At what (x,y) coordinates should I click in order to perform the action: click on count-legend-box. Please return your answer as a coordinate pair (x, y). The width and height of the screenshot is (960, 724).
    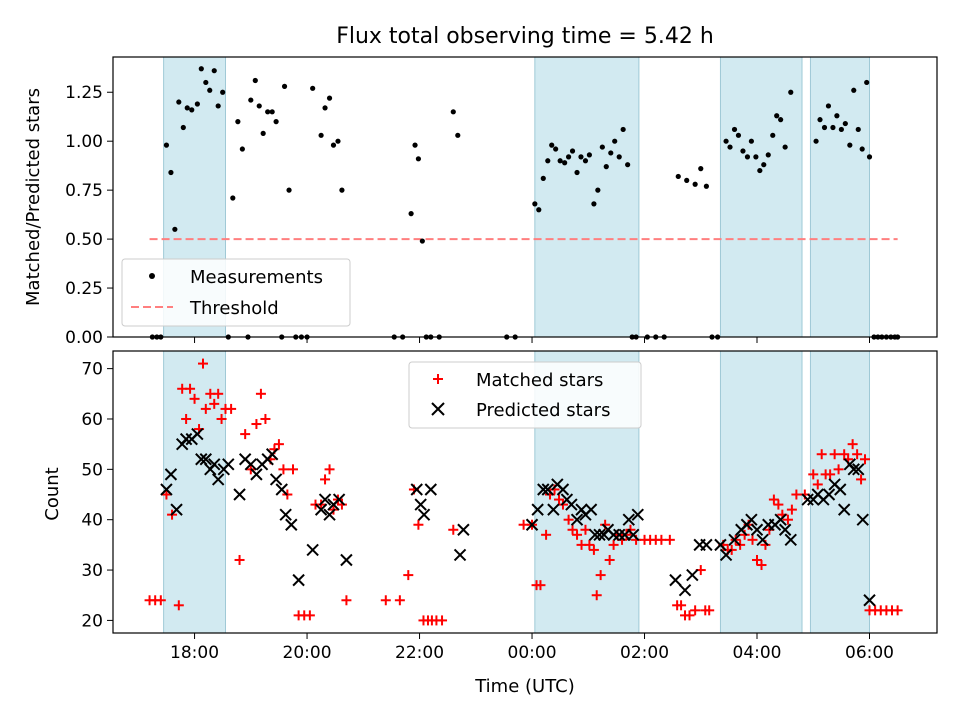
    Looking at the image, I should click on (525, 395).